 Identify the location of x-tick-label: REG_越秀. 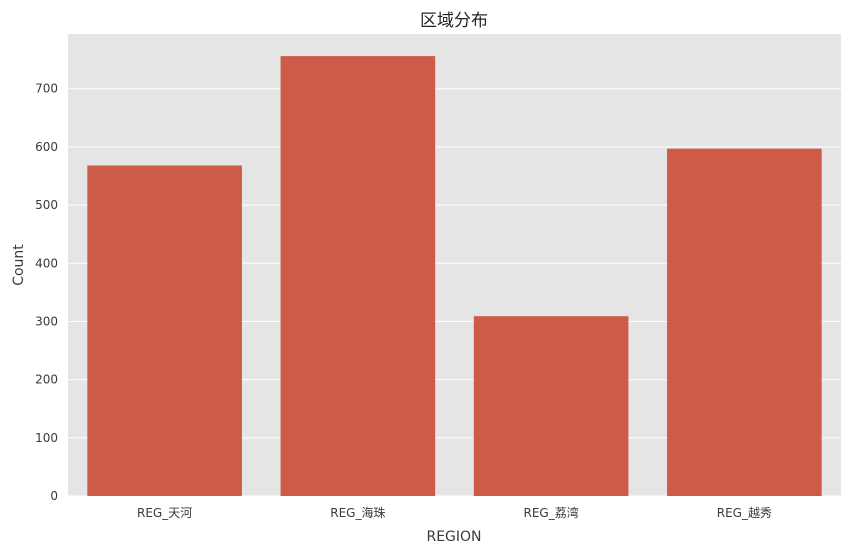
(744, 513).